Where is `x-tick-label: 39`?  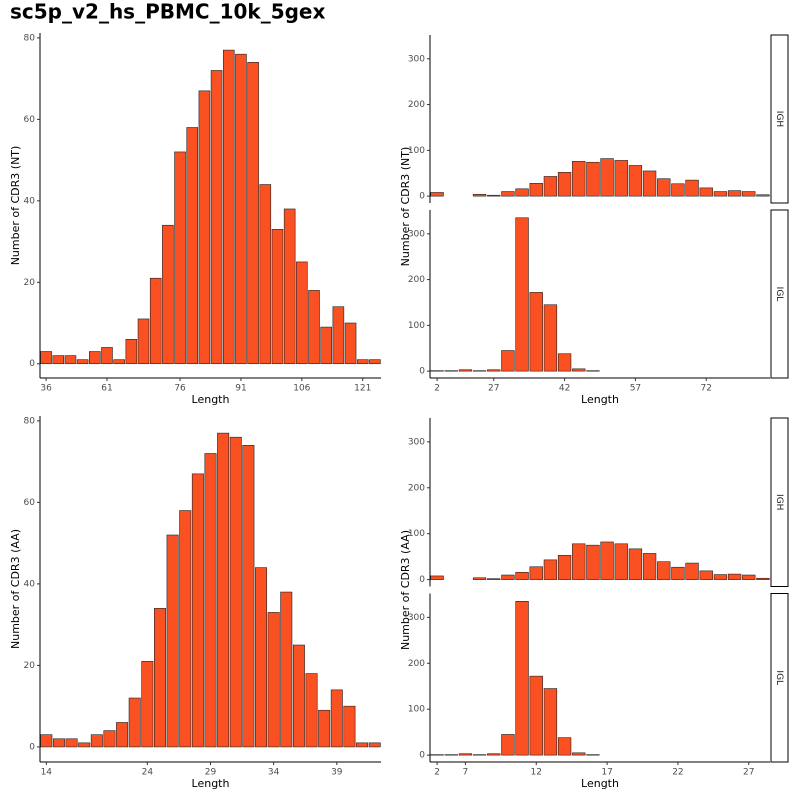
x-tick-label: 39 is located at coordinates (337, 773).